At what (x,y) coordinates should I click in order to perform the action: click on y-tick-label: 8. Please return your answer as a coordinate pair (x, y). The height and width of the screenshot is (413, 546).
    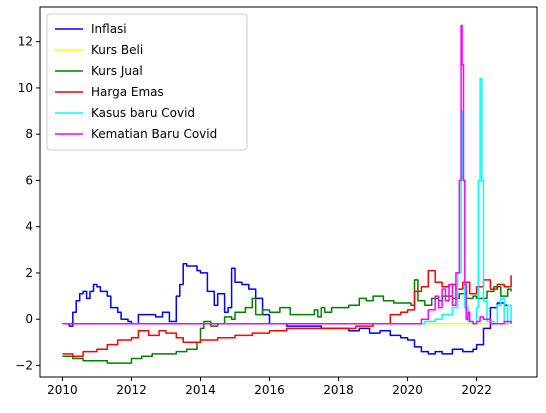
    Looking at the image, I should click on (29, 134).